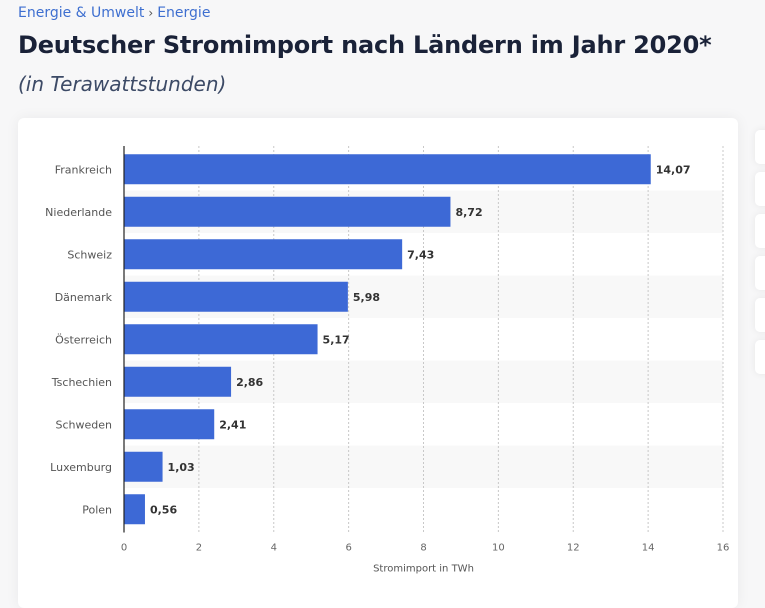 This screenshot has height=608, width=765. I want to click on x-tick-label: 10, so click(498, 548).